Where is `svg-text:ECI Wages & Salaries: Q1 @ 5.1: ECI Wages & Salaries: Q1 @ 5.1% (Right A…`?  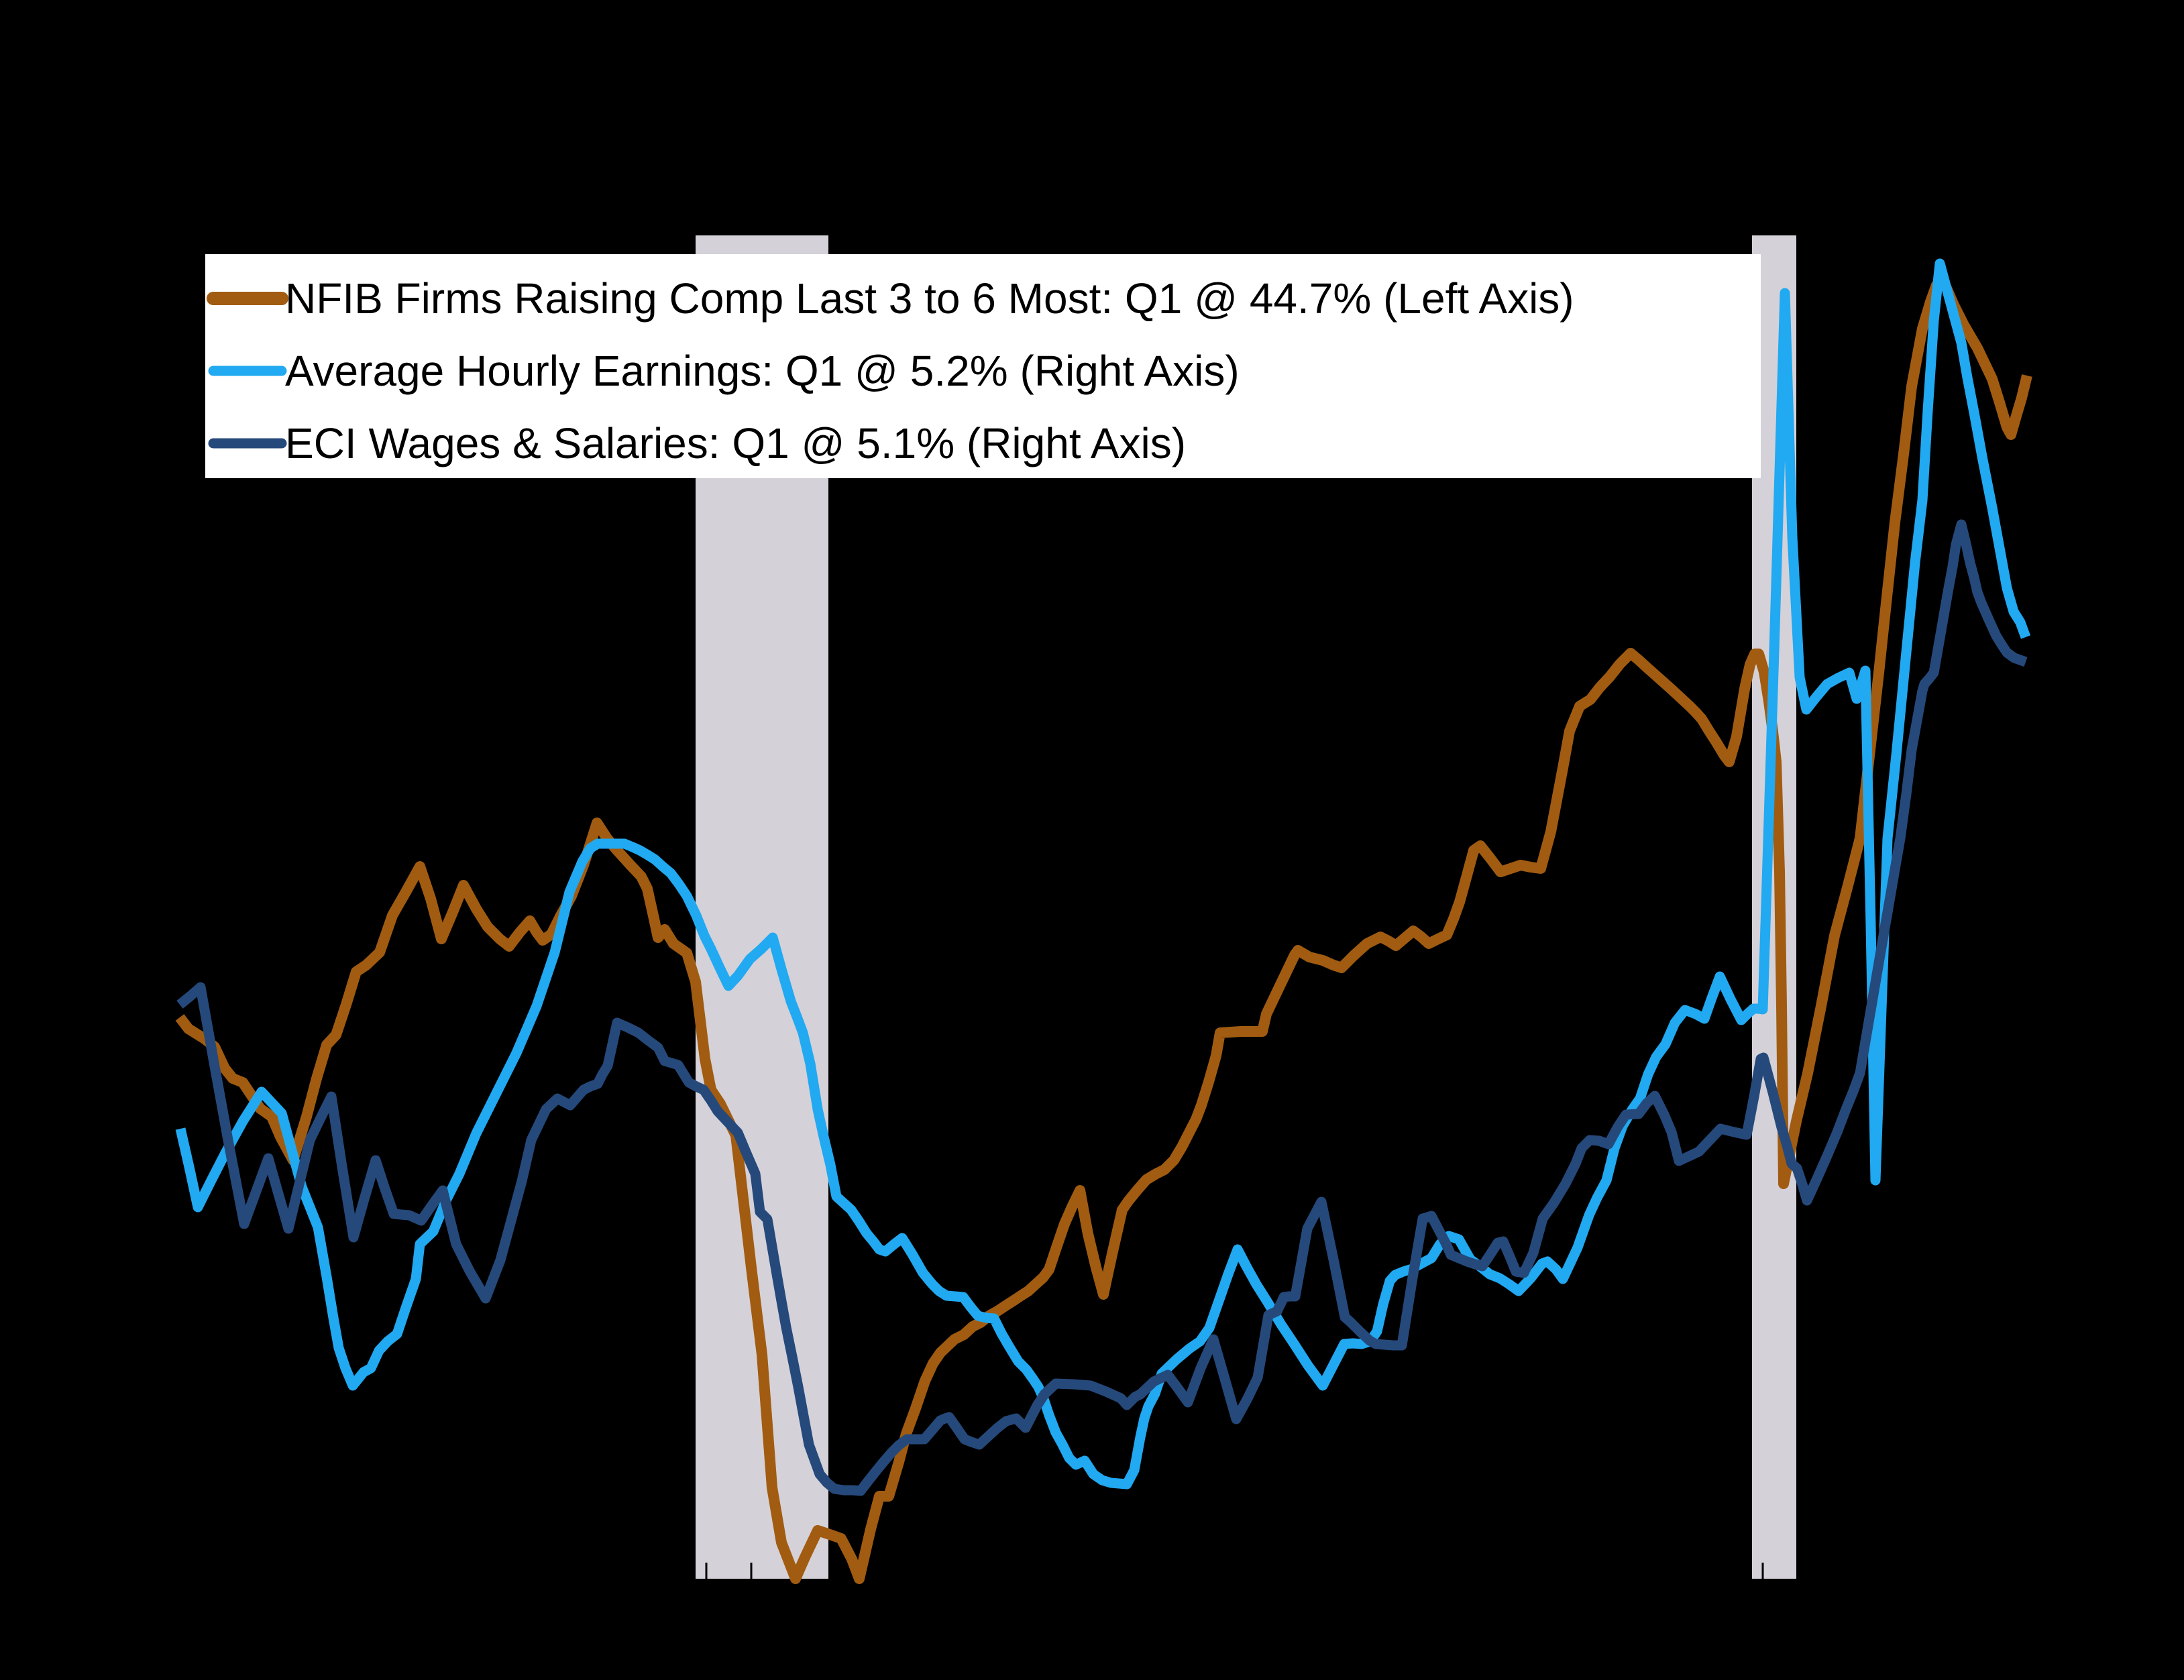
svg-text:ECI Wages & Salaries: Q1 @ 5.1: ECI Wages & Salaries: Q1 @ 5.1% (Right A… is located at coordinates (736, 443).